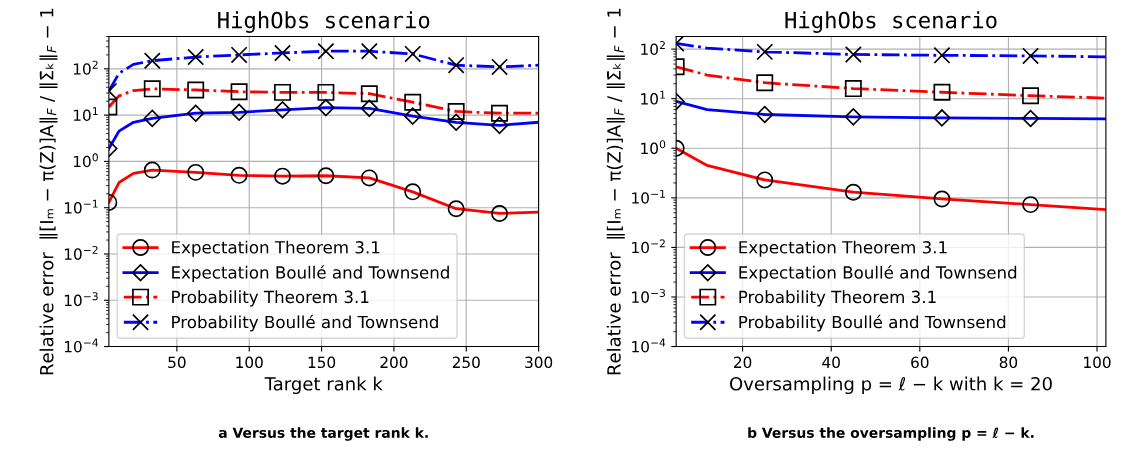 The height and width of the screenshot is (456, 1146). I want to click on x-tick-label: 40, so click(831, 362).